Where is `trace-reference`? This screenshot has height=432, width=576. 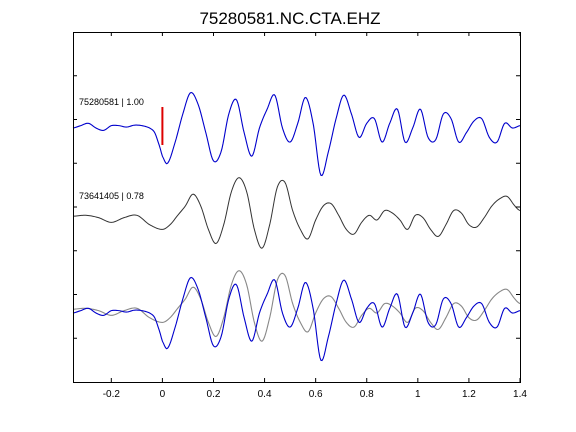 trace-reference is located at coordinates (296, 213).